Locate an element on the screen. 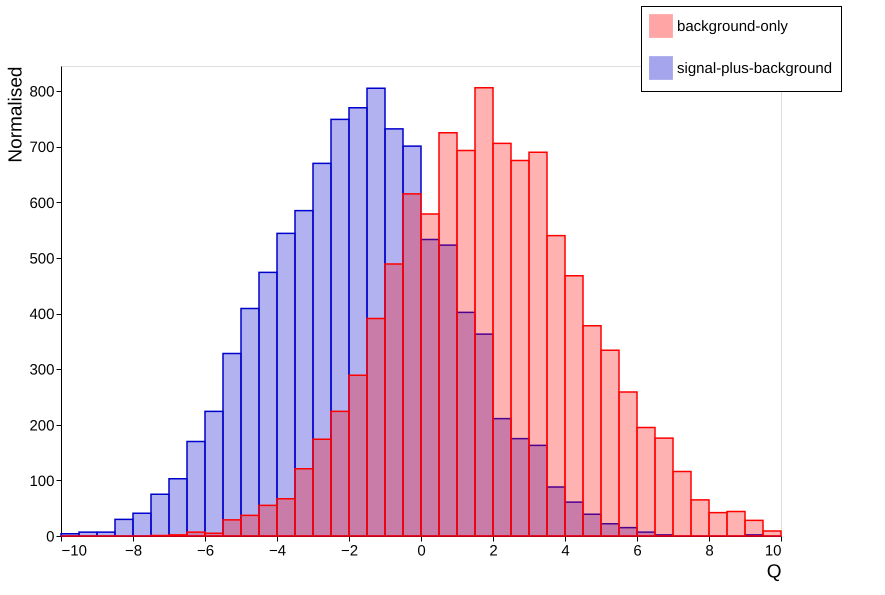 The image size is (885, 595). x-tick-label: 10 is located at coordinates (773, 551).